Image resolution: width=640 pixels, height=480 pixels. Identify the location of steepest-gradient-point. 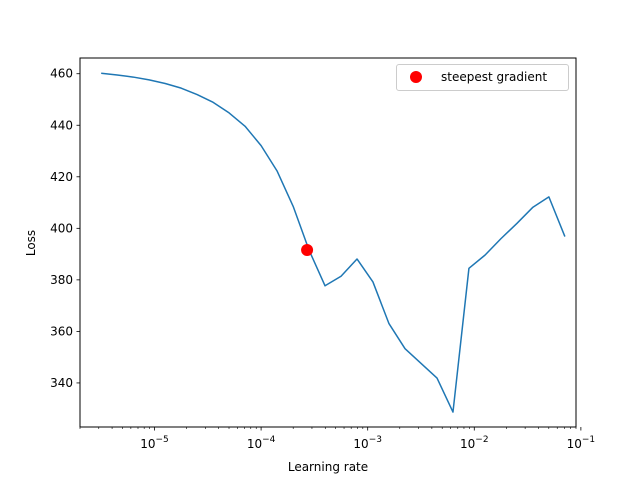
(307, 249).